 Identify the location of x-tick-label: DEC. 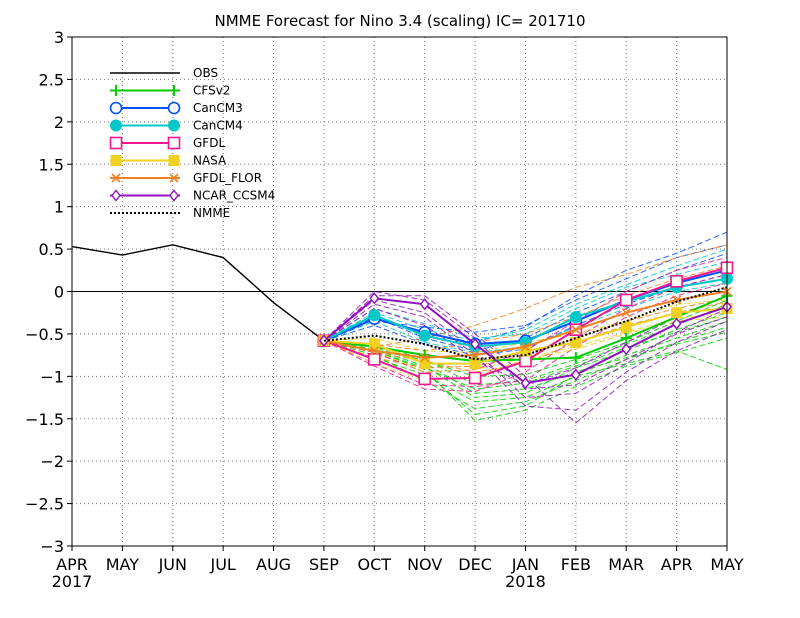
(475, 564).